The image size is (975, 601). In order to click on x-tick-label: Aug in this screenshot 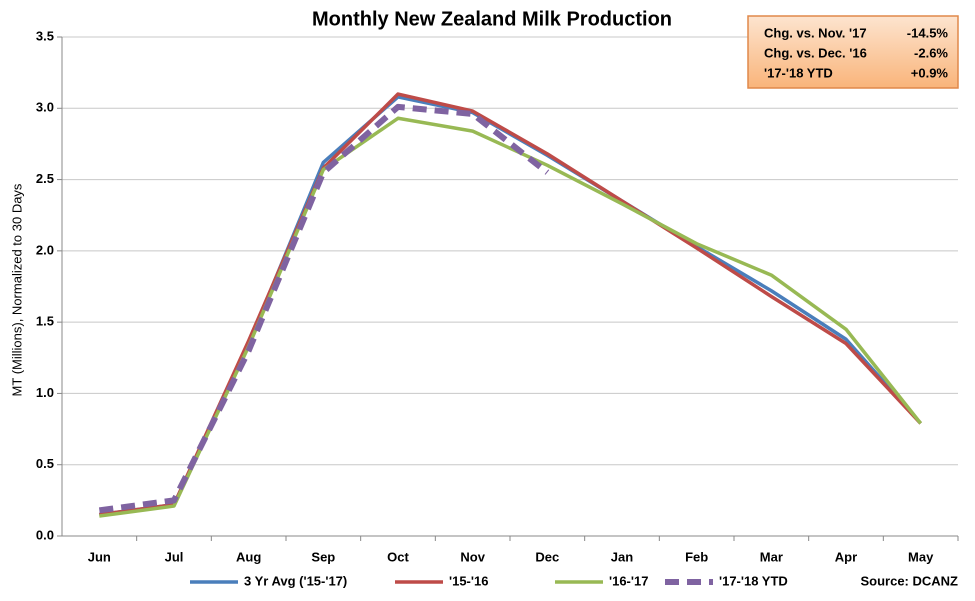, I will do `click(248, 556)`.